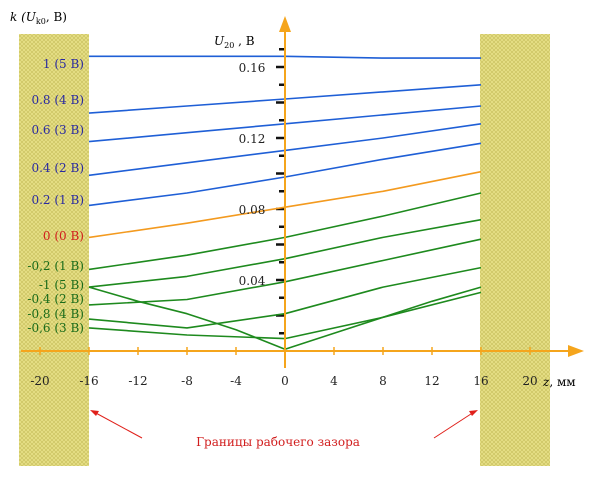 This screenshot has height=483, width=601. What do you see at coordinates (63, 236) in the screenshot?
I see `series-label: 0 (0 B)` at bounding box center [63, 236].